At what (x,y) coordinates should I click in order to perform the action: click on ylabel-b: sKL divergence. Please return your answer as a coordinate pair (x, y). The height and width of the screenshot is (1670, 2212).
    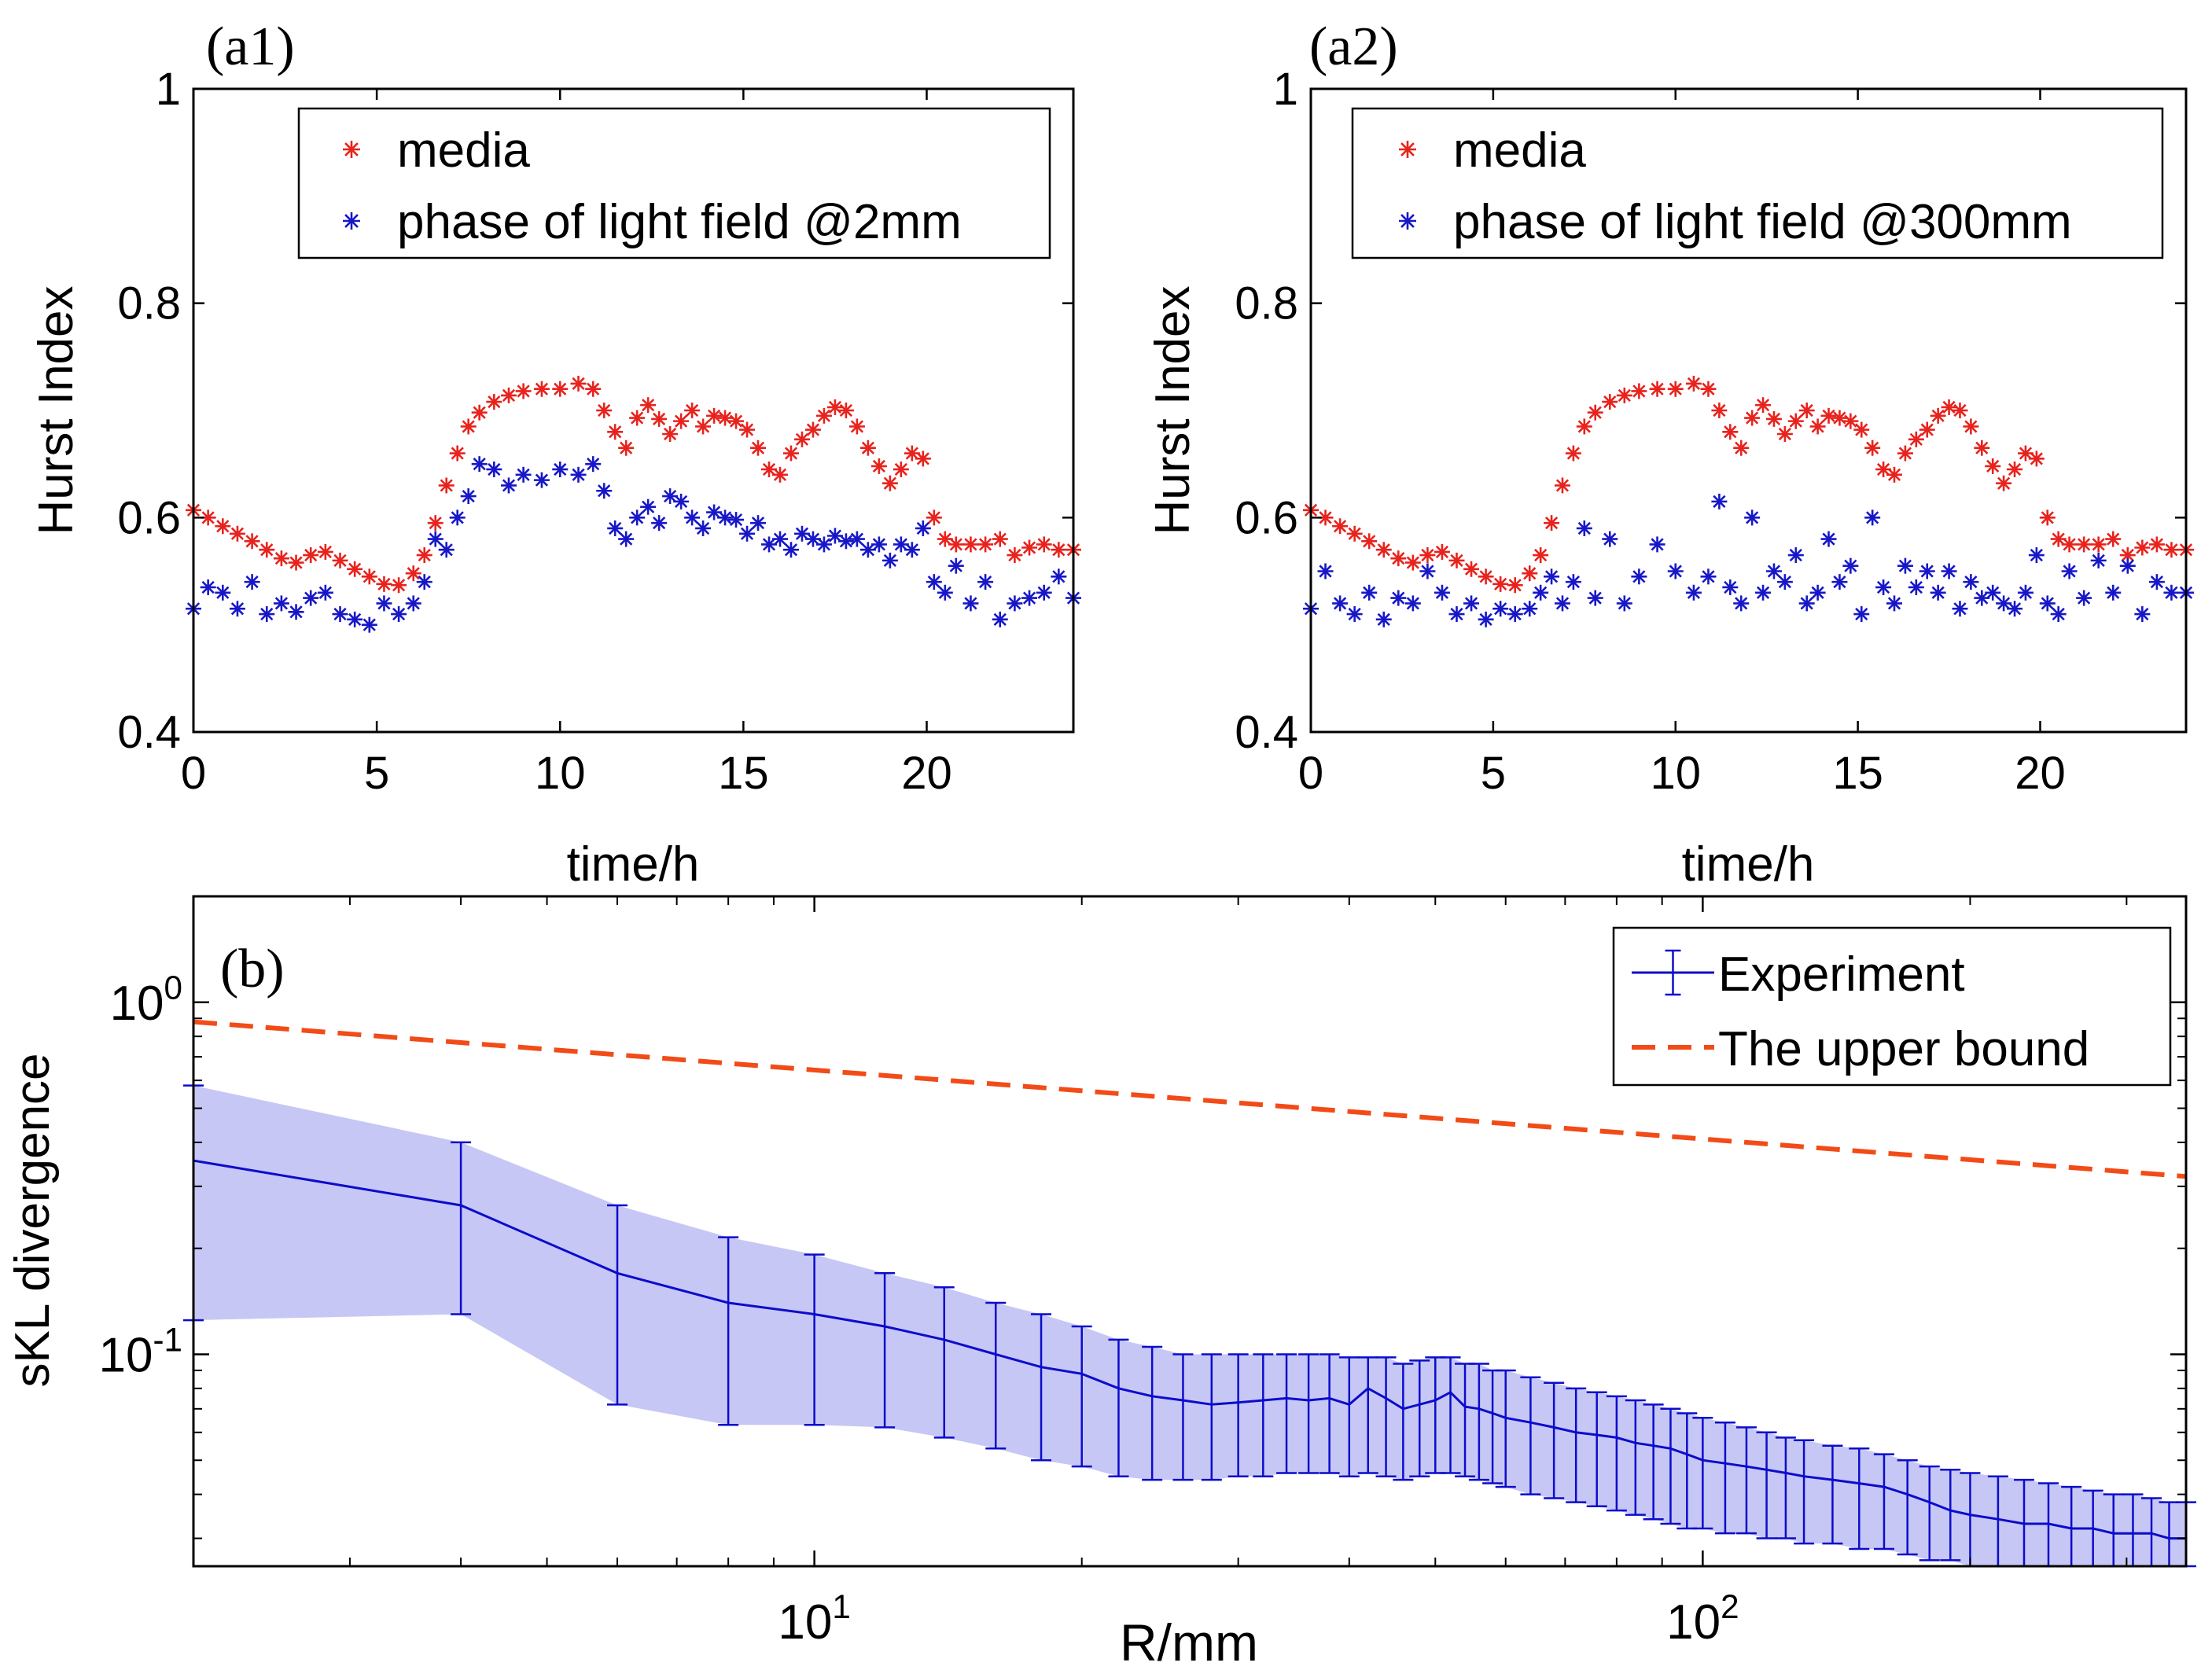
    Looking at the image, I should click on (33, 1220).